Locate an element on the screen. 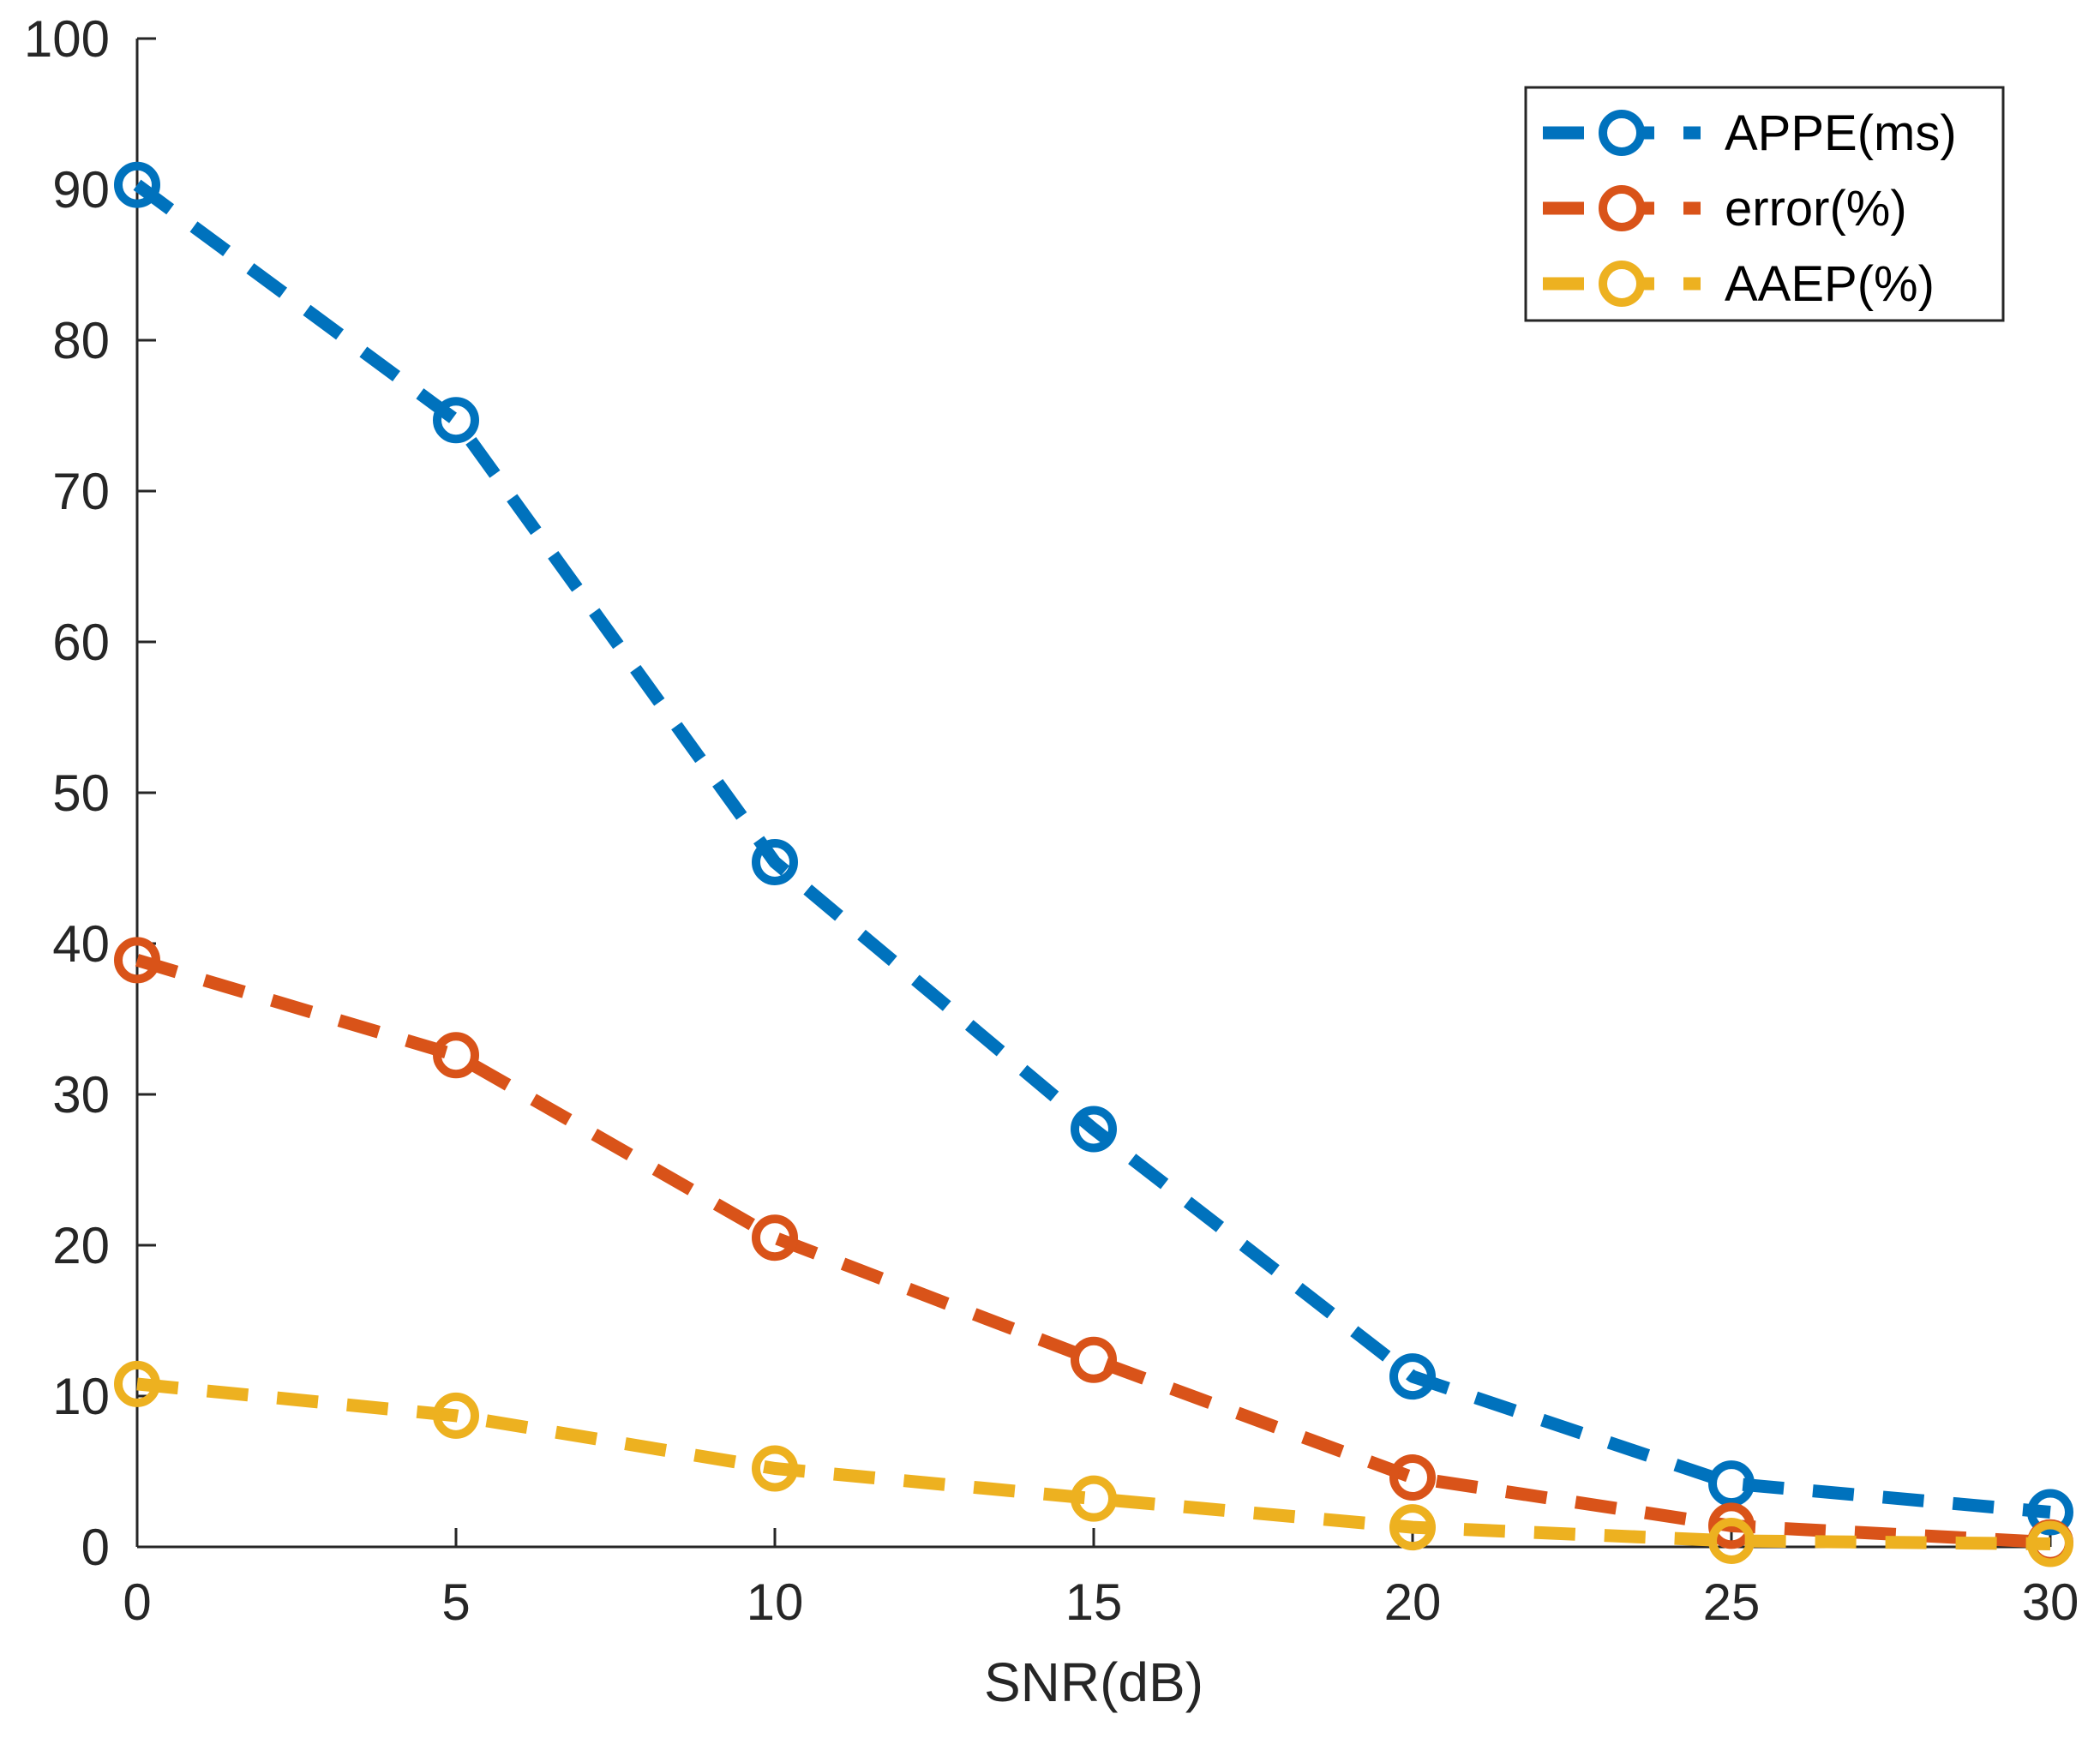 The height and width of the screenshot is (1744, 2100). legend-item: error(%) is located at coordinates (1725, 209).